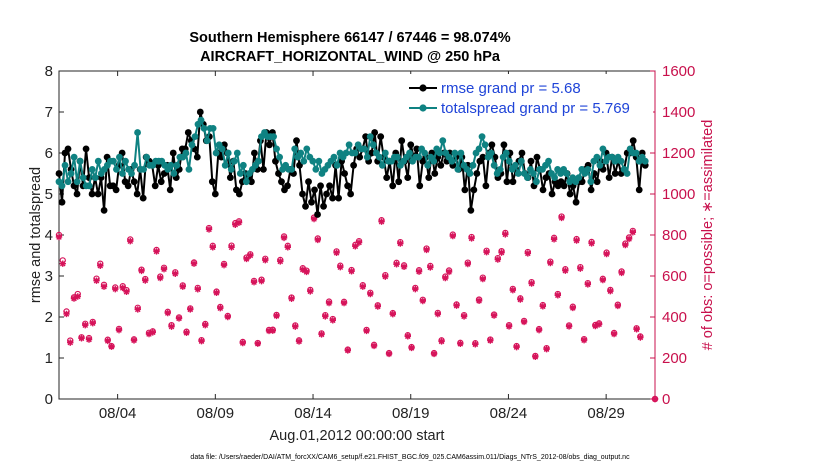 The image size is (830, 470). Describe the element at coordinates (606, 413) in the screenshot. I see `x-tick-label: 08/29` at that location.